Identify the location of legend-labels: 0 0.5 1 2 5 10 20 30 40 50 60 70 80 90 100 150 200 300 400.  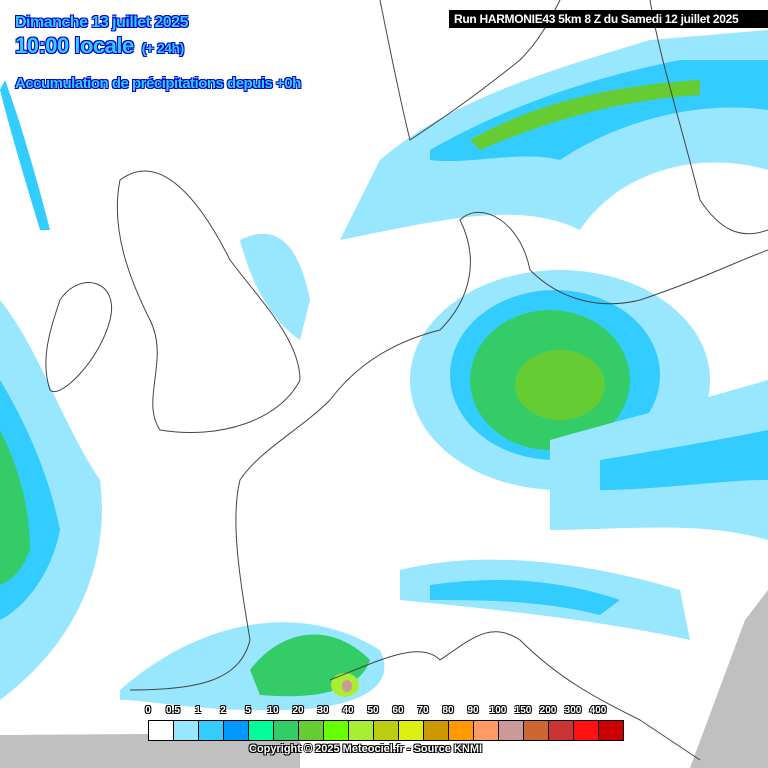
(385, 712).